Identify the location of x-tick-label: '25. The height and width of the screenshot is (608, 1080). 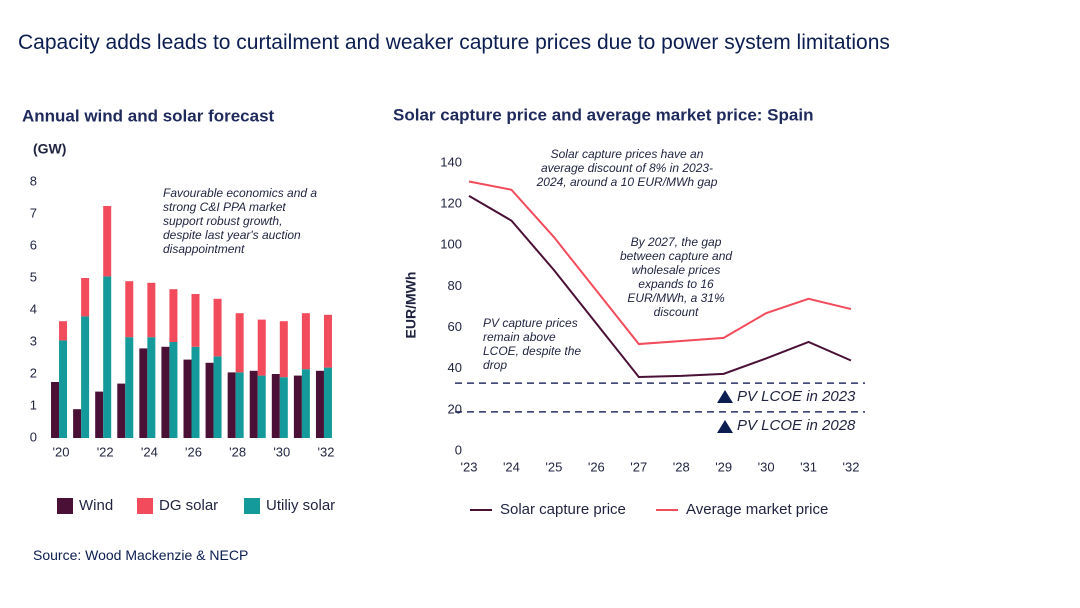
(553, 466).